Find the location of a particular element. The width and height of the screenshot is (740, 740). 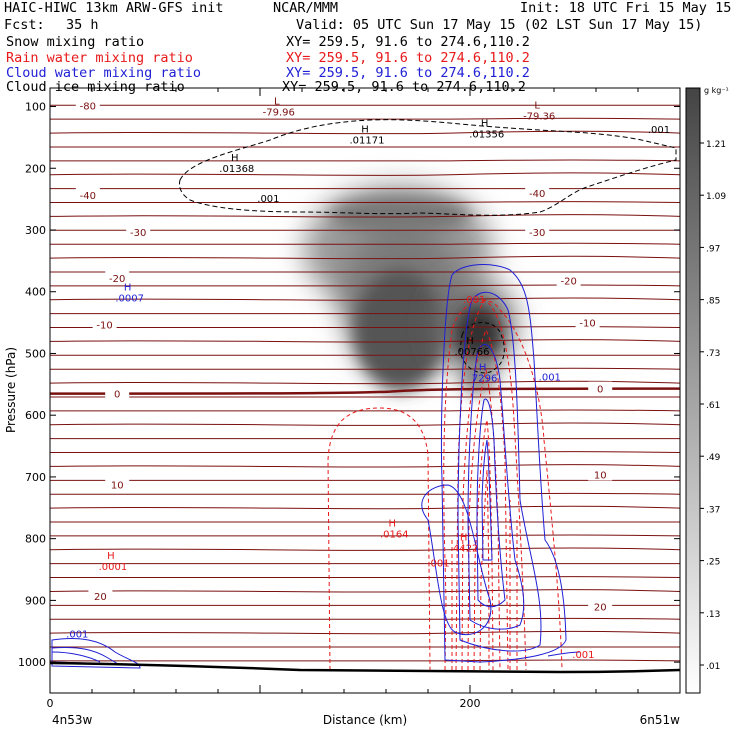

colorbar-label: .73 is located at coordinates (713, 354).